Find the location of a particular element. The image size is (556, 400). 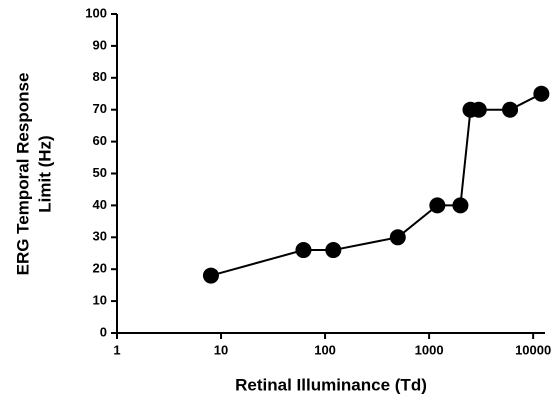

x-tick-label: 10000 is located at coordinates (533, 349).